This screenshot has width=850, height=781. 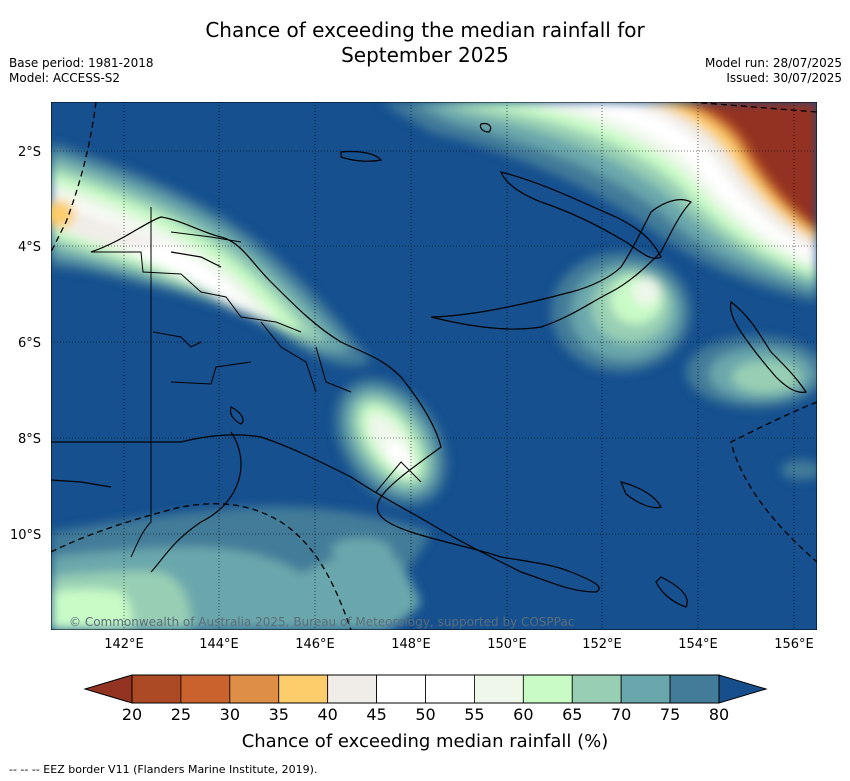 I want to click on colorbar-cells, so click(x=425, y=689).